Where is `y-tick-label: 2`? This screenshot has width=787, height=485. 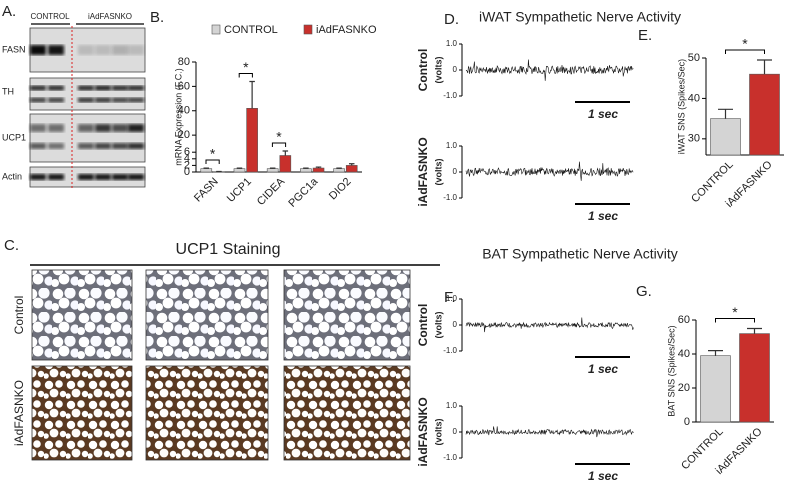 y-tick-label: 2 is located at coordinates (187, 165).